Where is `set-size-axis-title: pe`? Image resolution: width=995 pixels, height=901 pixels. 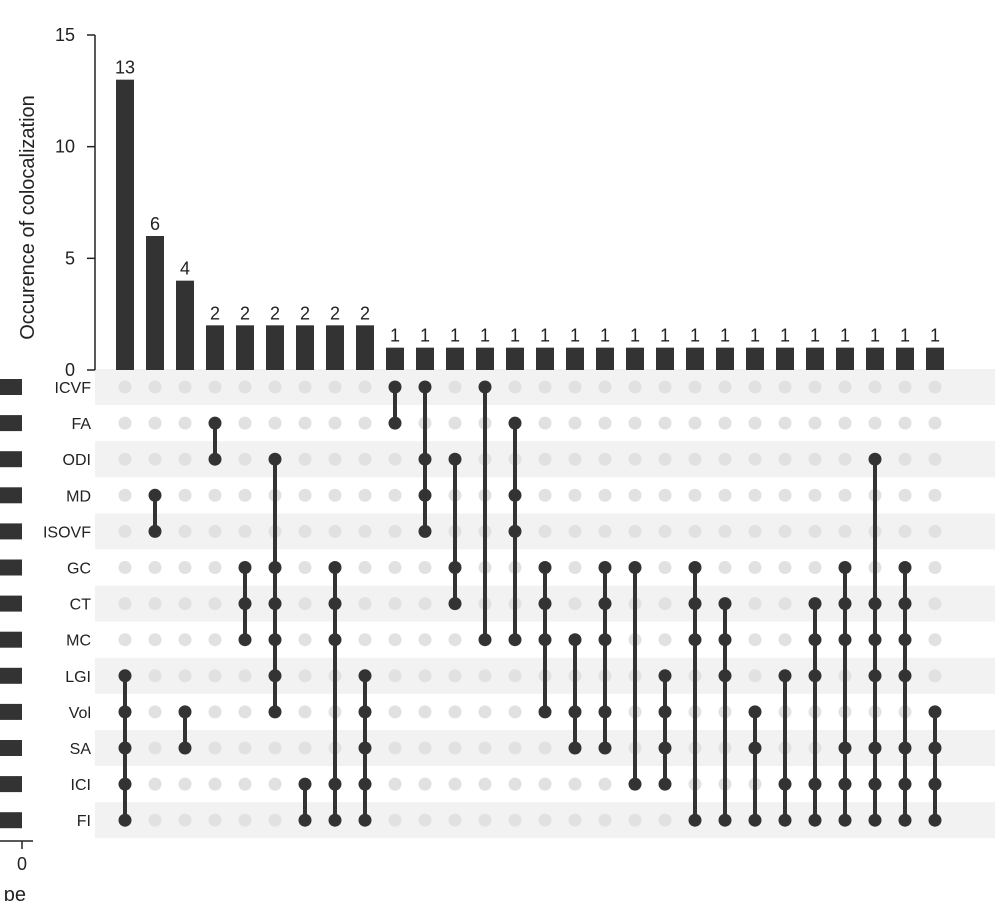 set-size-axis-title: pe is located at coordinates (15, 892).